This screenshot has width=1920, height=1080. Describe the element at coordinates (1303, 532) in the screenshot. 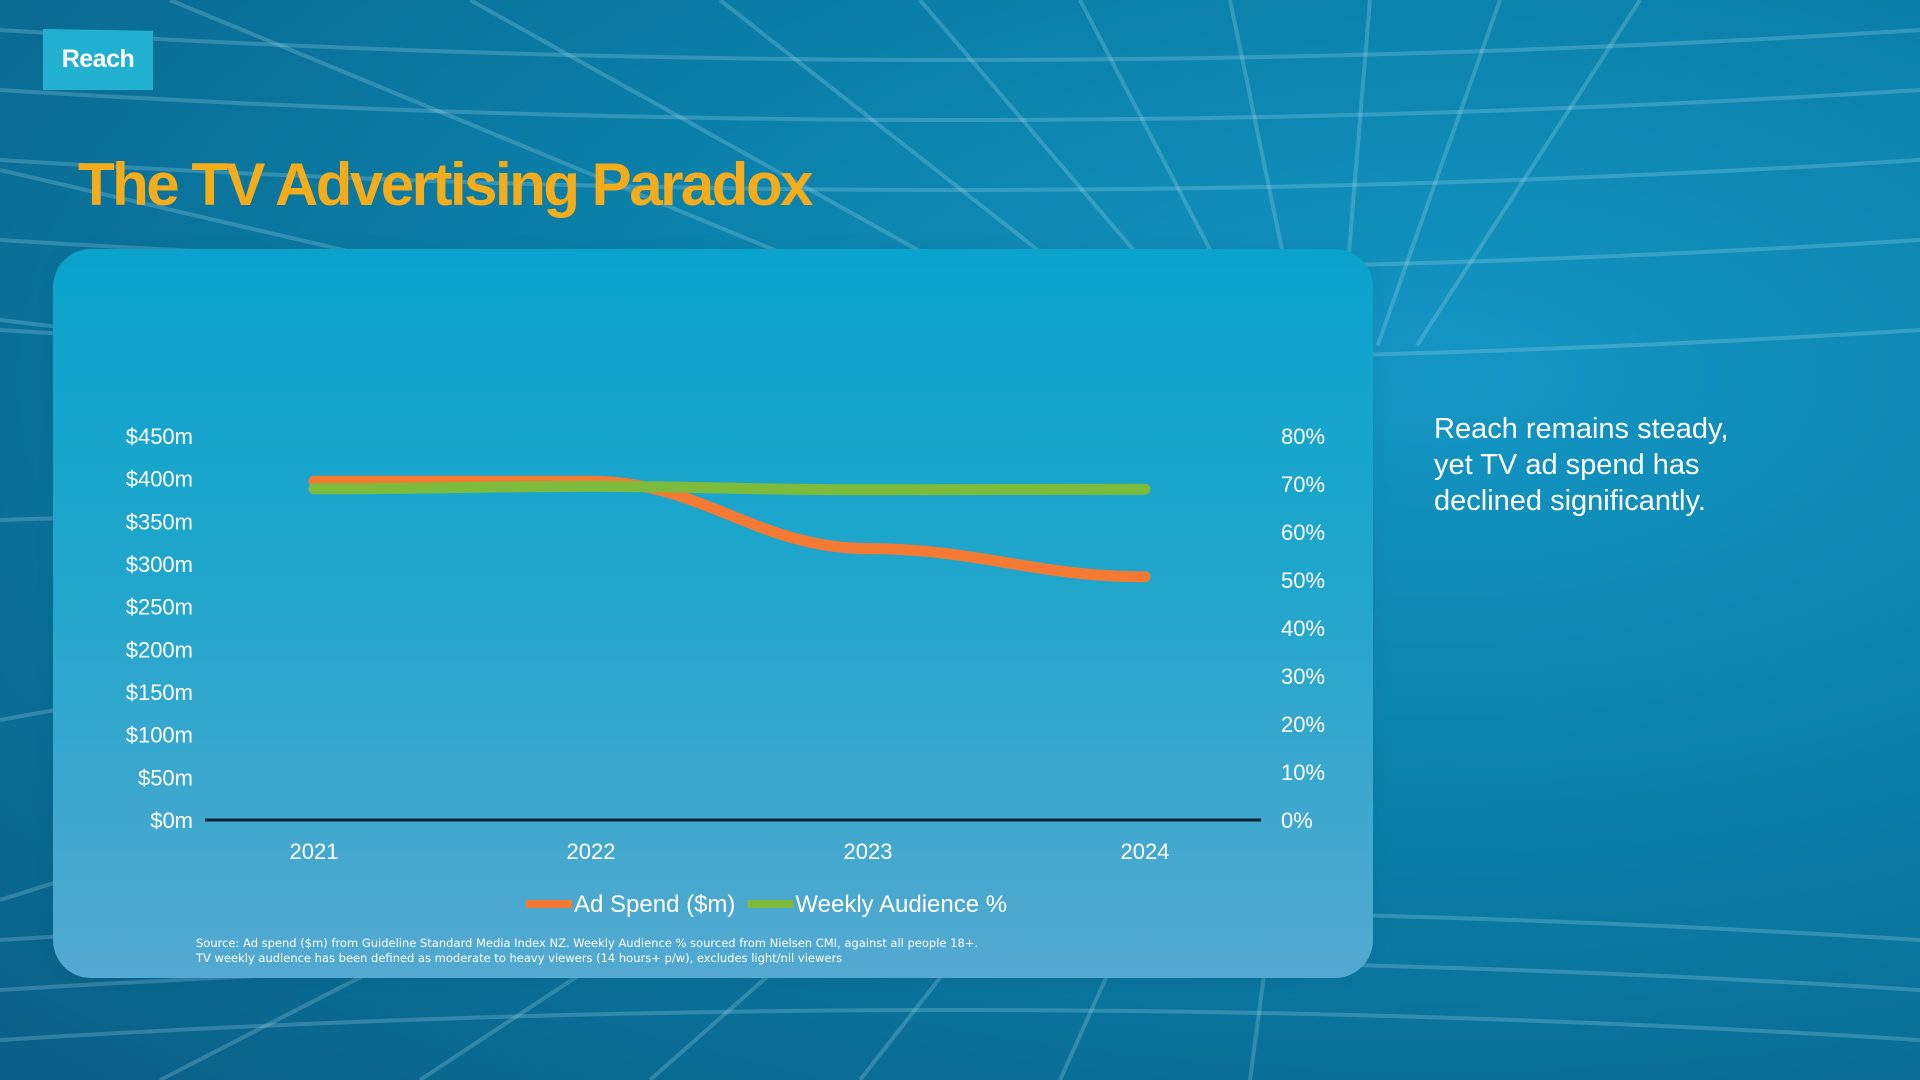

I see `y-right-tick-label: 60%` at that location.